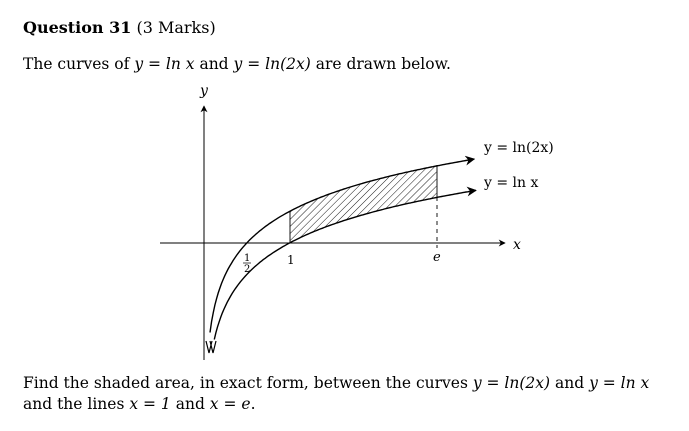 The width and height of the screenshot is (689, 431). What do you see at coordinates (345, 263) in the screenshot?
I see `curve-ln-x` at bounding box center [345, 263].